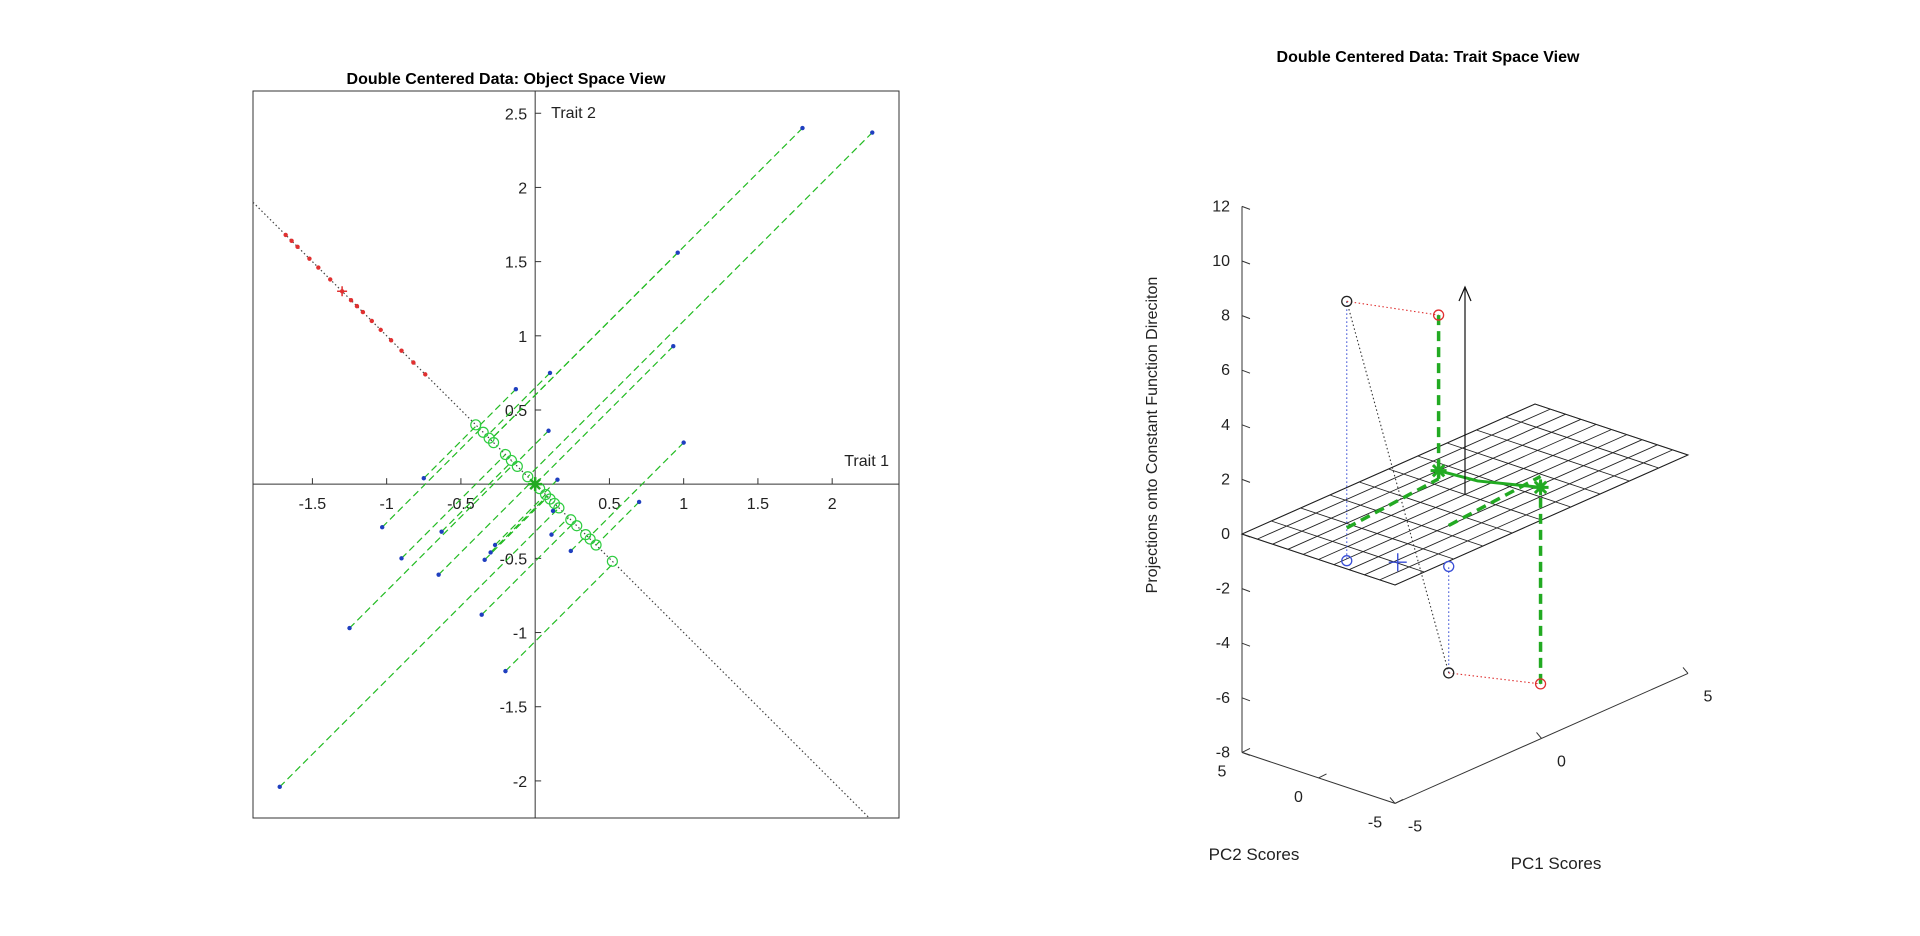 The image size is (1920, 936). What do you see at coordinates (1415, 826) in the screenshot?
I see `pc1-tick-label: -5` at bounding box center [1415, 826].